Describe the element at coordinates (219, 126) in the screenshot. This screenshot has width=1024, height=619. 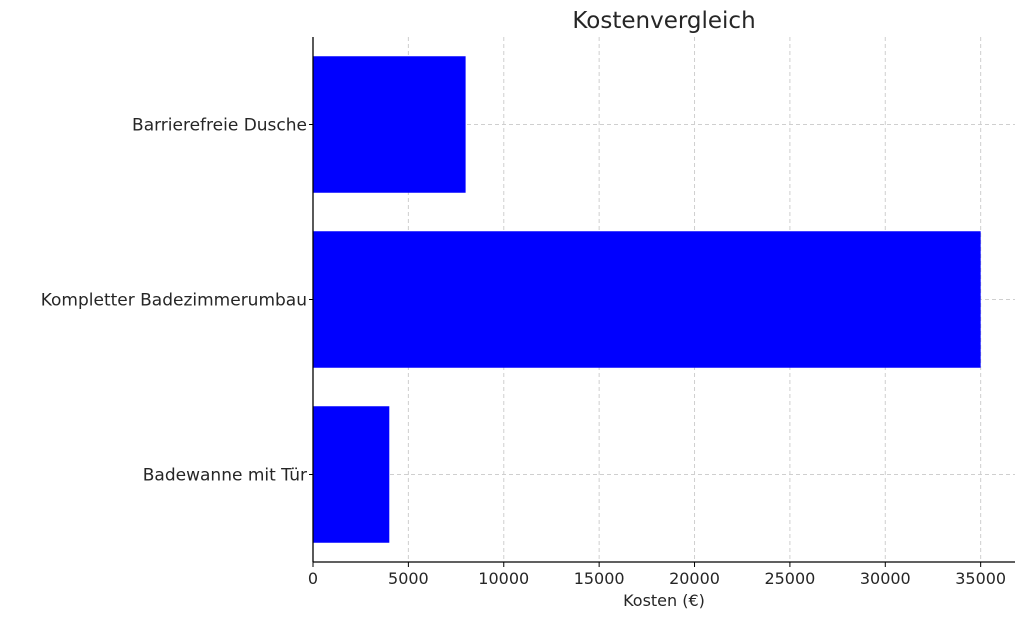
I see `category-label: Barrierefreie Dusche` at that location.